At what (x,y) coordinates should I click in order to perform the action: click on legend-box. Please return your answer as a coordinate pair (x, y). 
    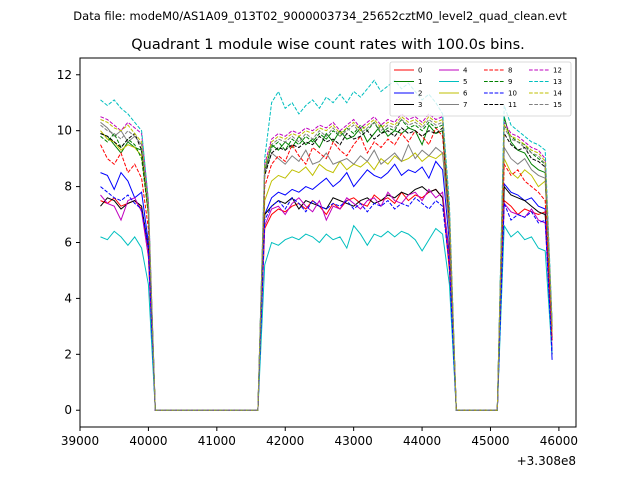
    Looking at the image, I should click on (480, 89).